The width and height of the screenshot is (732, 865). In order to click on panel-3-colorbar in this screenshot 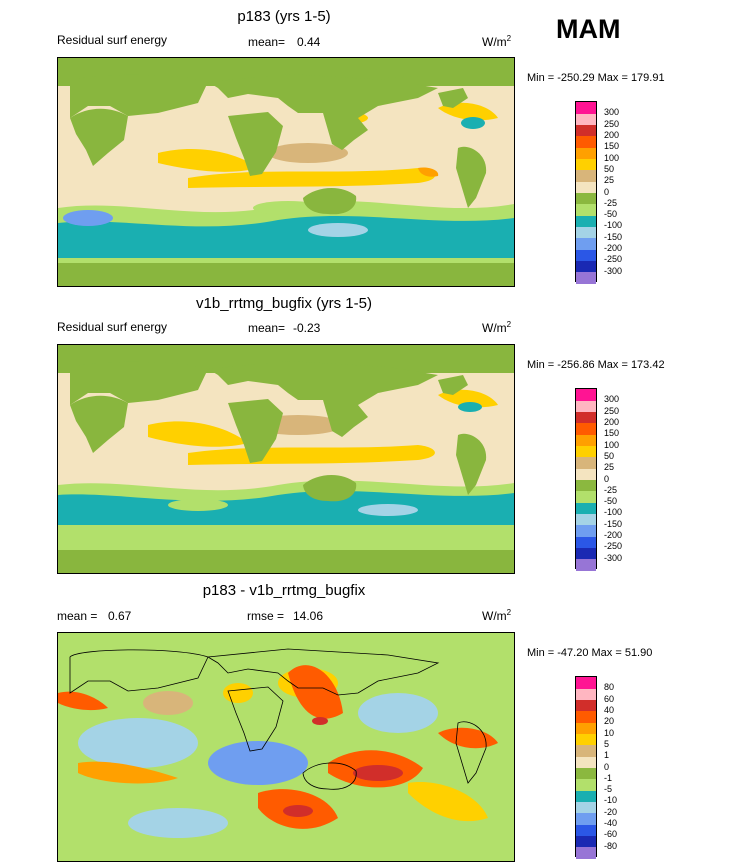, I will do `click(586, 767)`.